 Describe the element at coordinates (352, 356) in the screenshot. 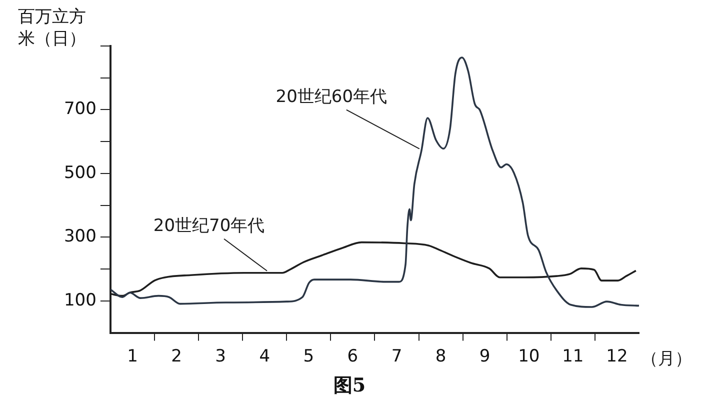

I see `x-tick-label: 6` at that location.